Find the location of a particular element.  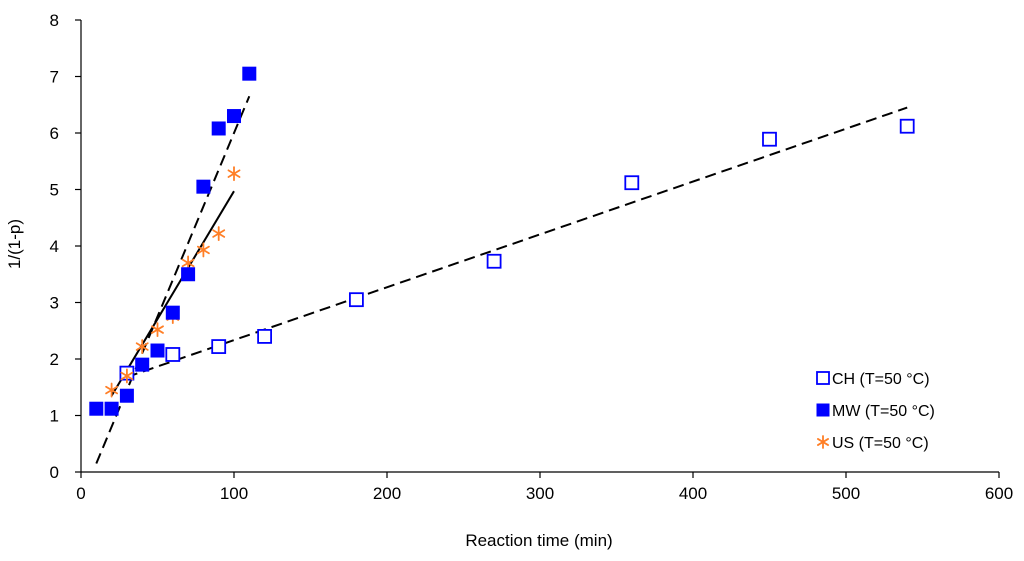

legend-label: US (T=50 °C) is located at coordinates (880, 443).